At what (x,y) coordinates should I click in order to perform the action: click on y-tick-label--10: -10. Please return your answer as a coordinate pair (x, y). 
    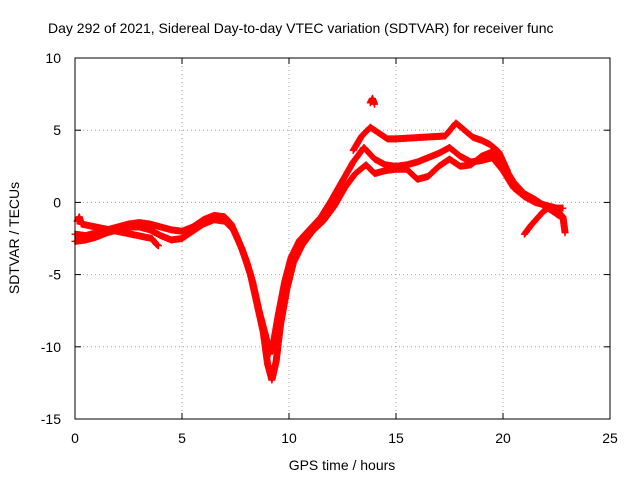
    Looking at the image, I should click on (51, 347).